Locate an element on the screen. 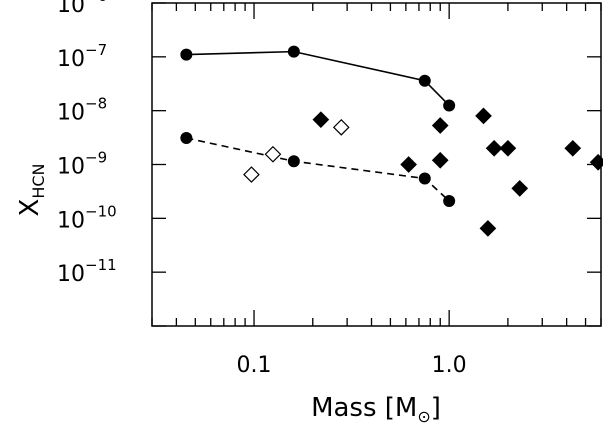  y-tick-label: 10−6 is located at coordinates (82, 9).